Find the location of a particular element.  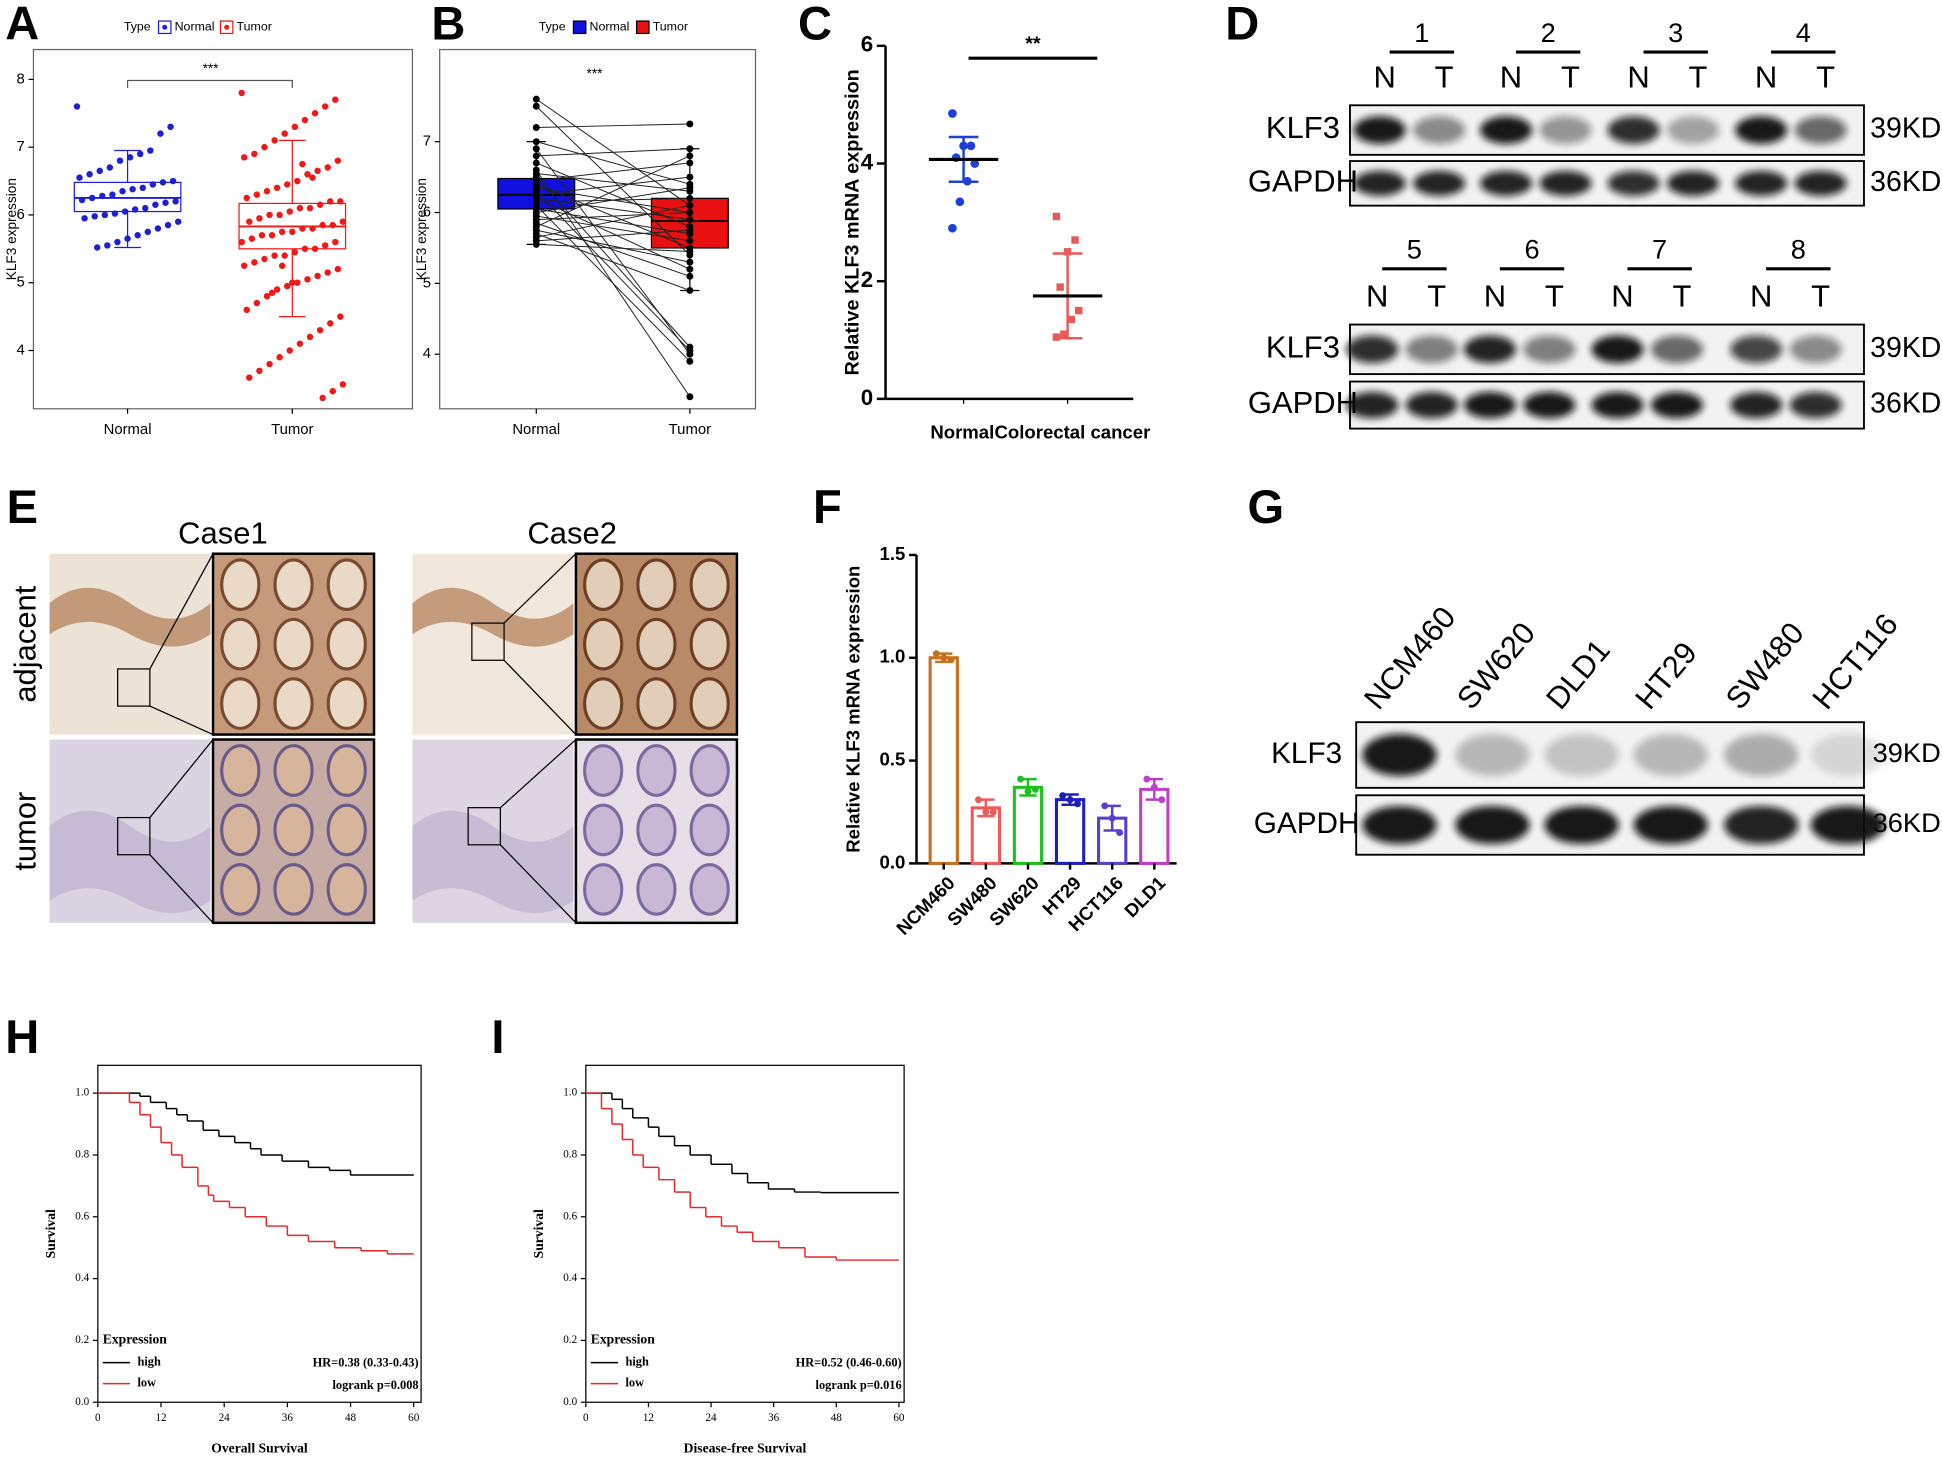

y-tick-label: 6 is located at coordinates (867, 44).